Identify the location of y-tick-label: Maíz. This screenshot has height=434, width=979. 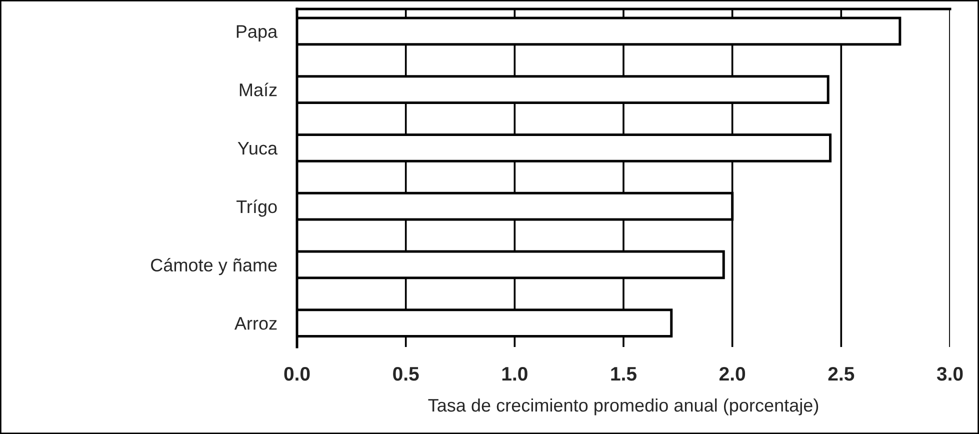
(258, 89).